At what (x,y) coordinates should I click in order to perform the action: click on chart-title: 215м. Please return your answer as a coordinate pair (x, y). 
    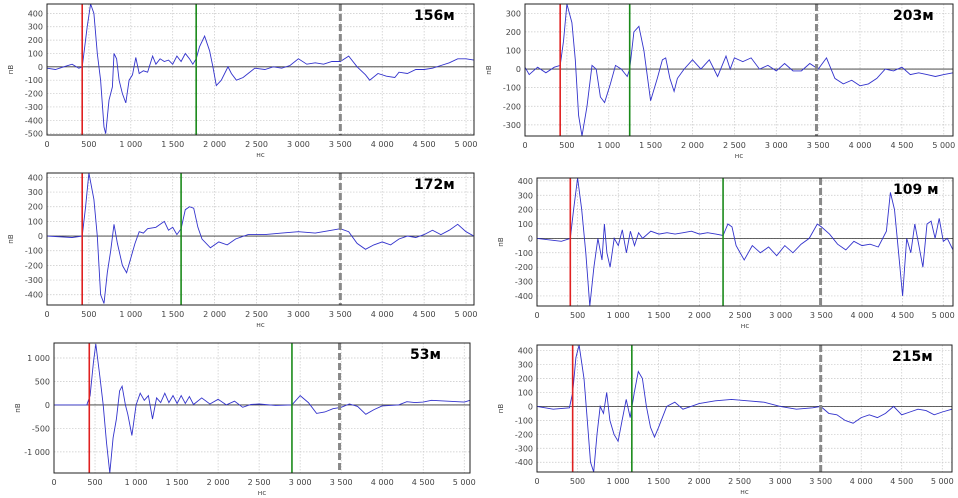
    Looking at the image, I should click on (912, 357).